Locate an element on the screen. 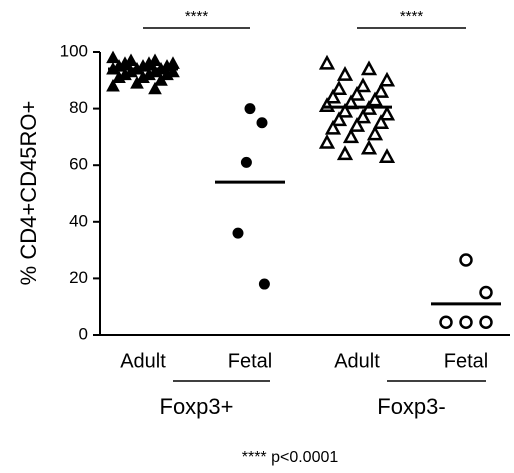 The width and height of the screenshot is (514, 473). y-tick-label: 20 is located at coordinates (78, 277).